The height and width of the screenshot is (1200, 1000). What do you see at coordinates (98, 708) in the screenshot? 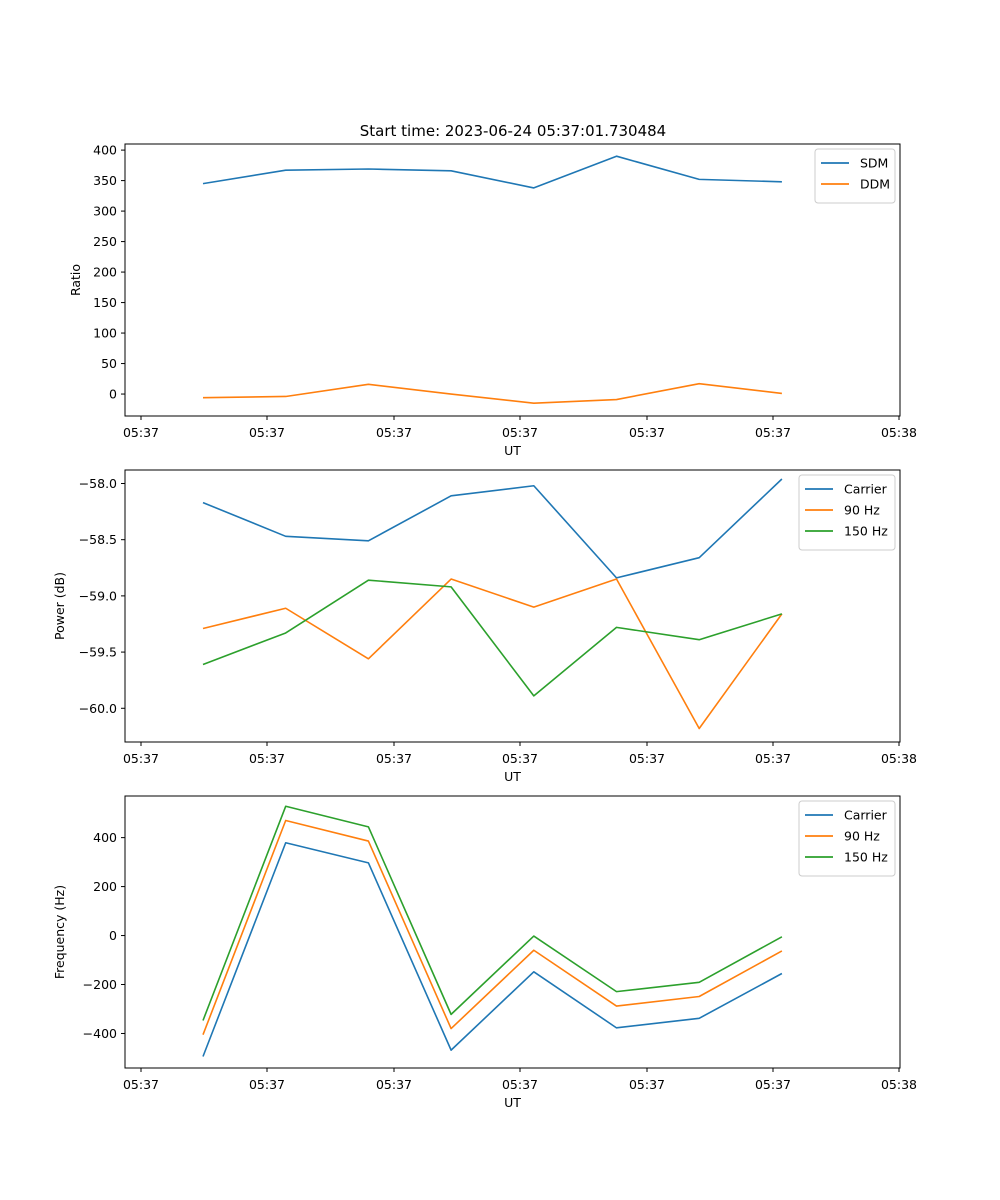
I see `y-tick-label: −60.0` at bounding box center [98, 708].